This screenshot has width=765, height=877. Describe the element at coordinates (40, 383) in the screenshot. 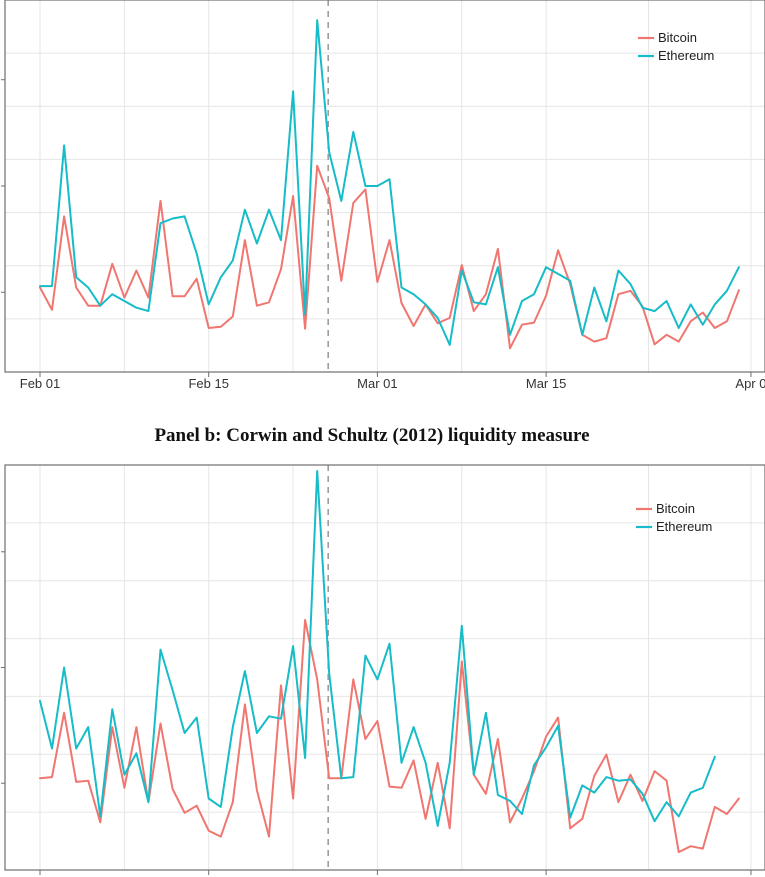

I see `x-tick-label: Feb 01` at that location.